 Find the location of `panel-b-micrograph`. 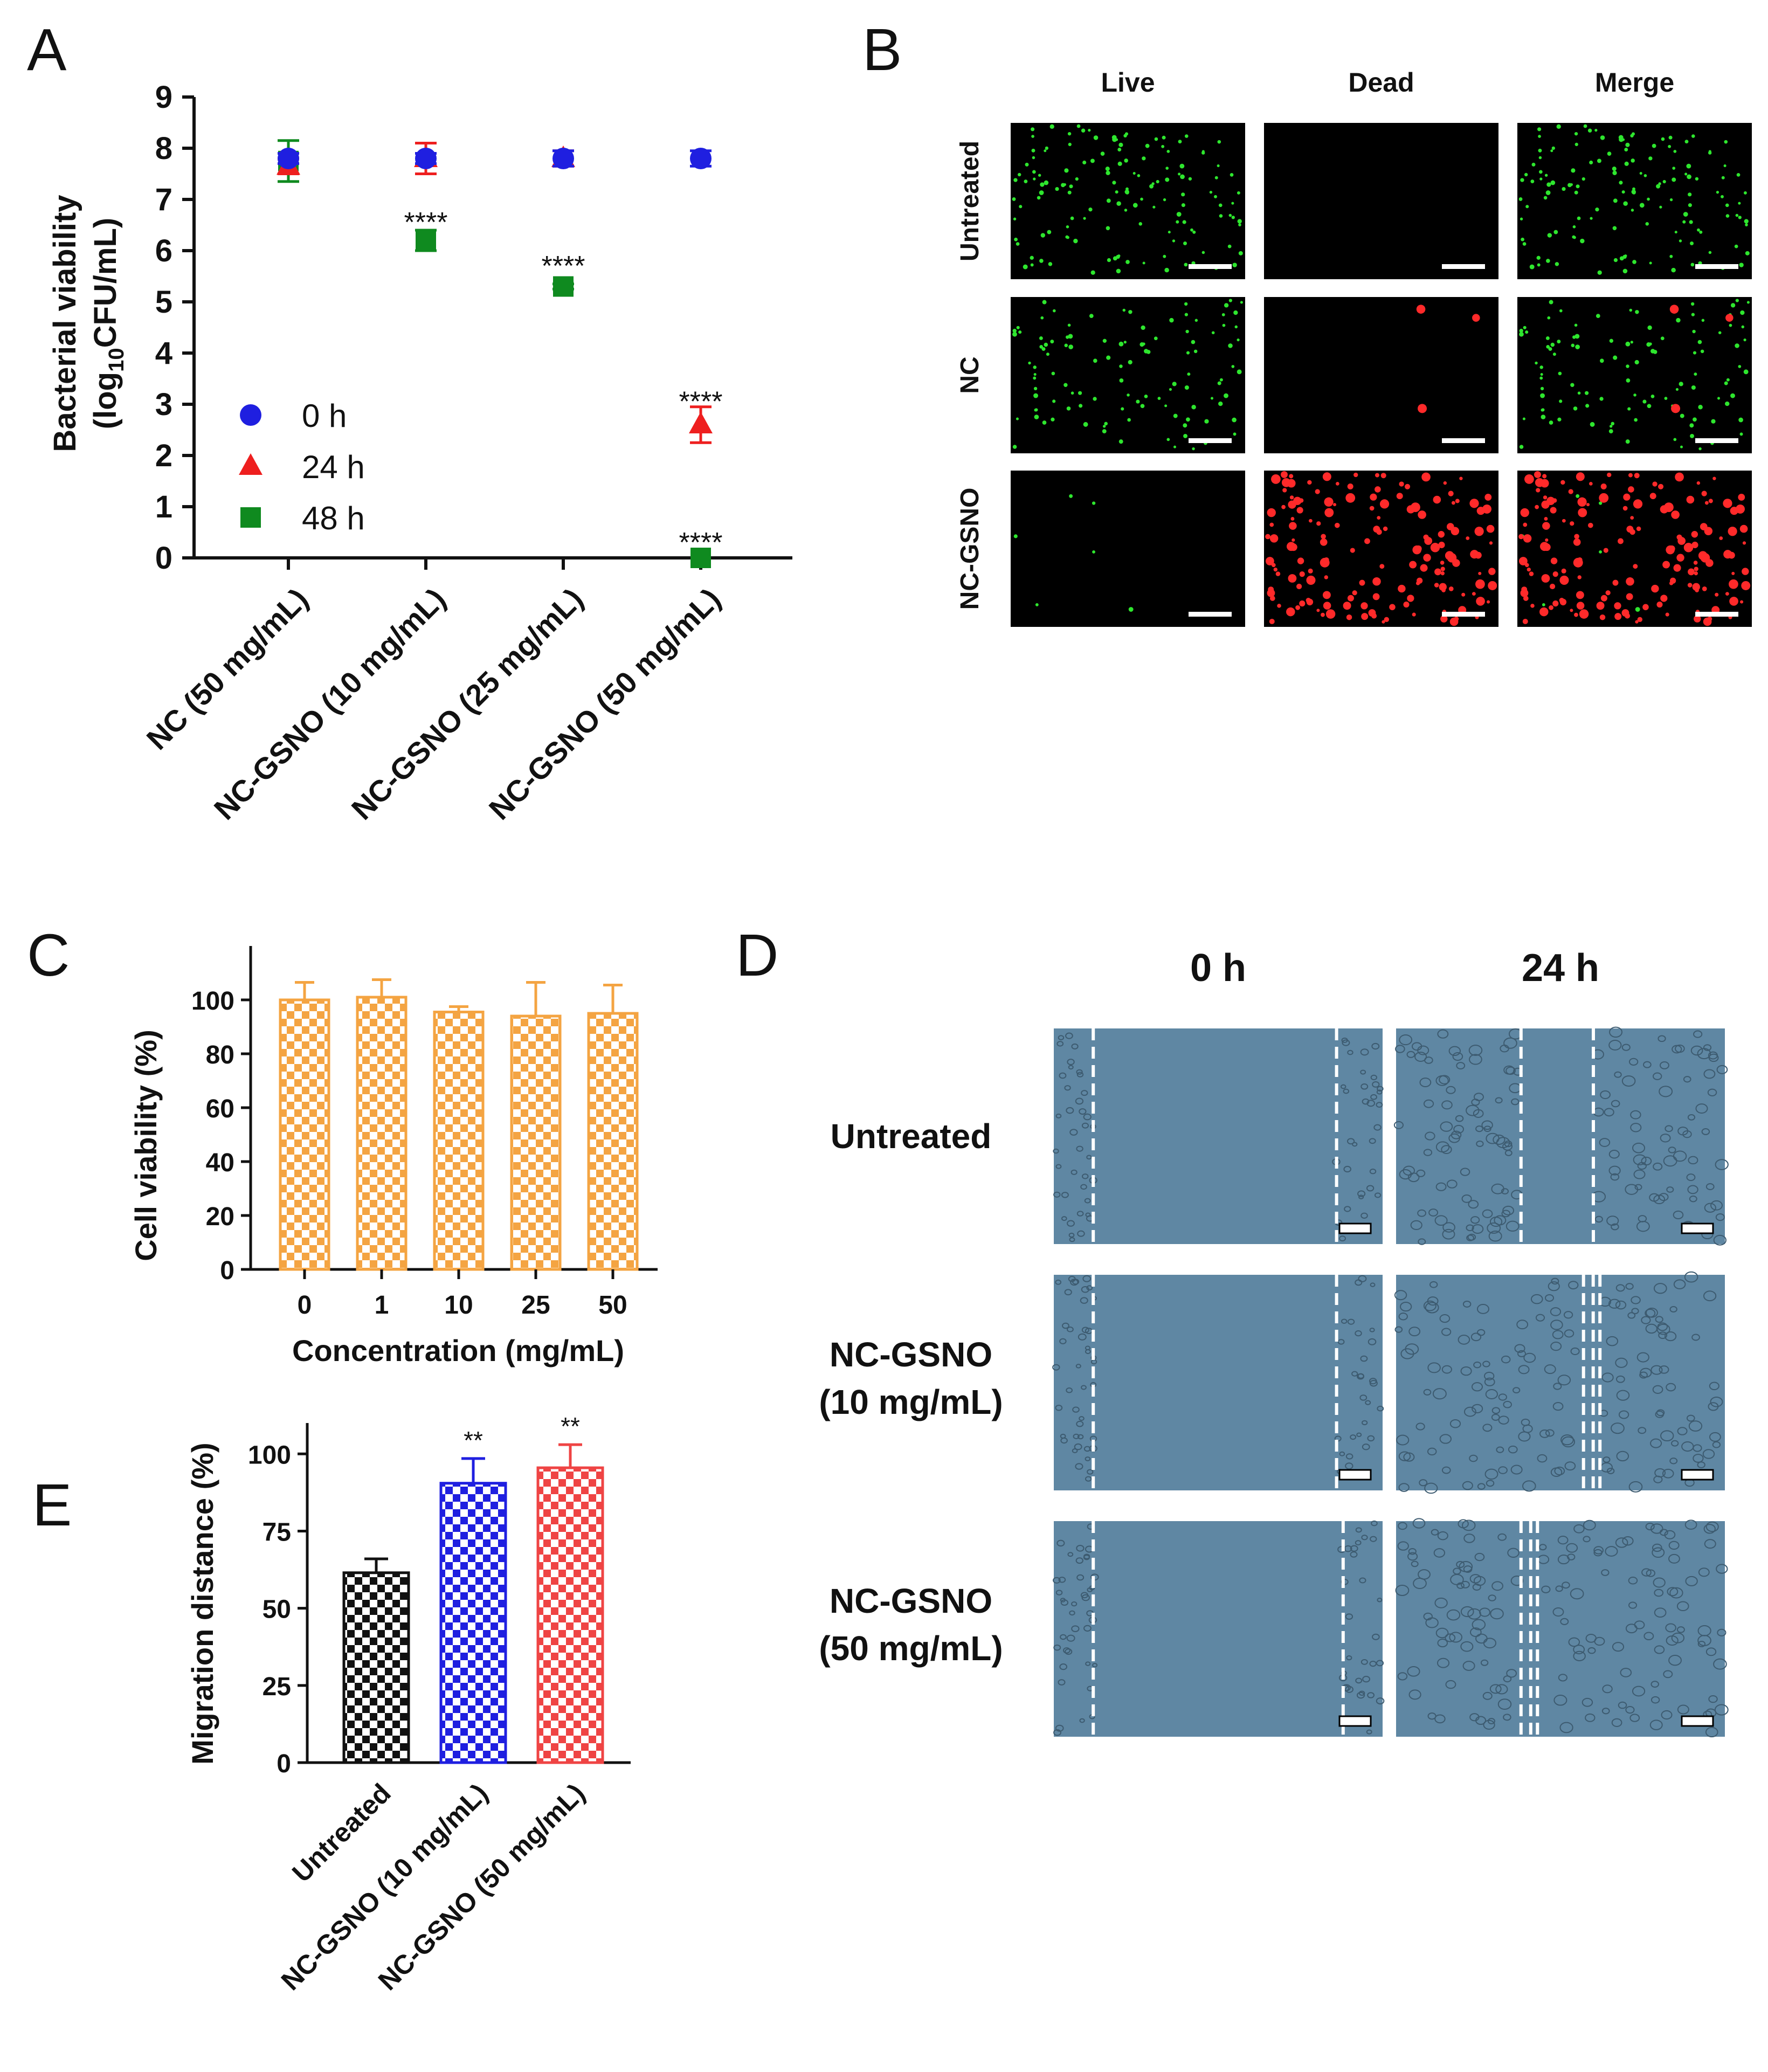

panel-b-micrograph is located at coordinates (1381, 201).